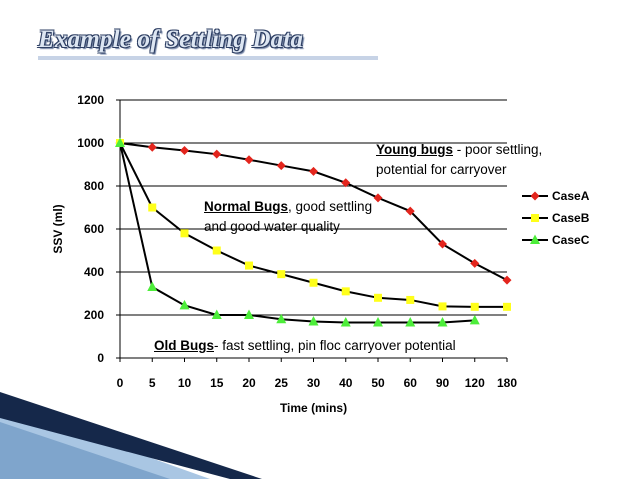  Describe the element at coordinates (85, 450) in the screenshot. I see `corner-mid-shape` at that location.